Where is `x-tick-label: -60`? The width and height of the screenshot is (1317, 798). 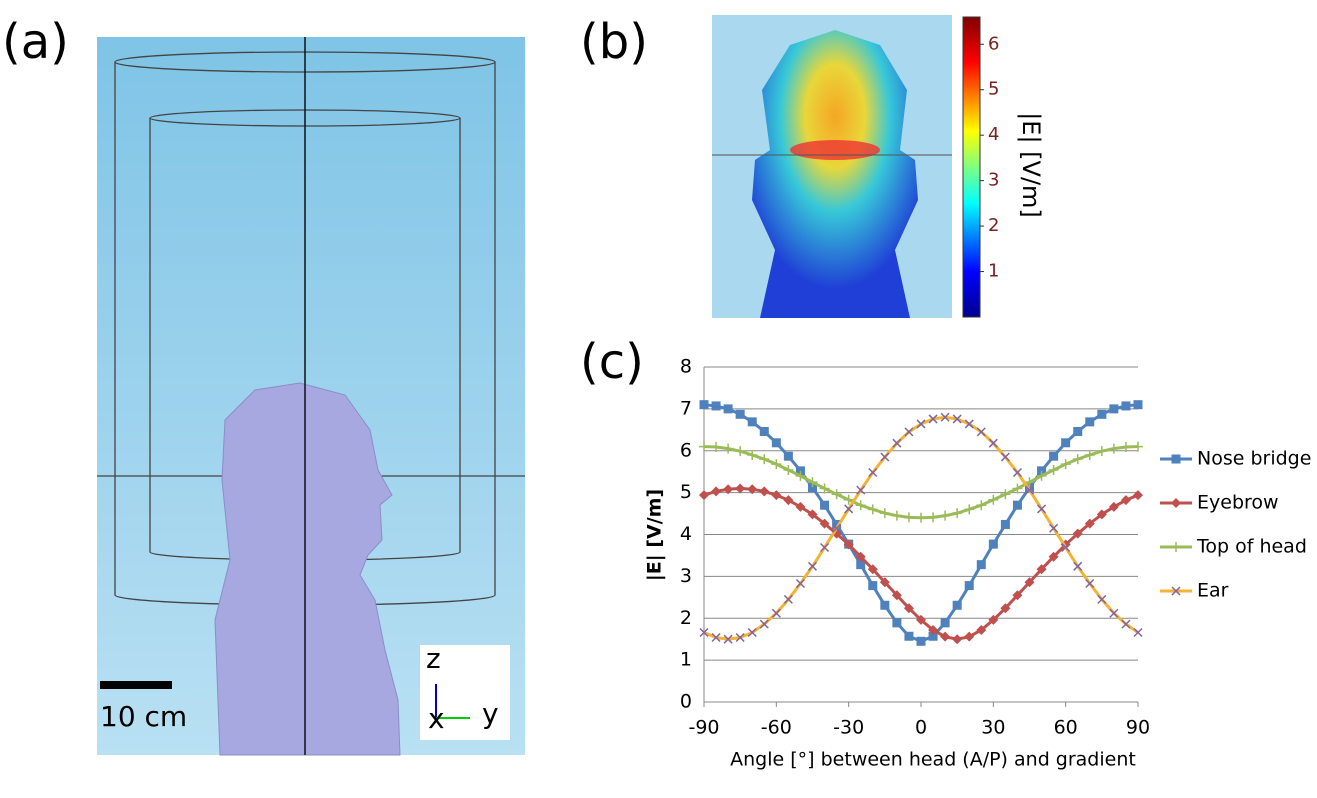 x-tick-label: -60 is located at coordinates (776, 728).